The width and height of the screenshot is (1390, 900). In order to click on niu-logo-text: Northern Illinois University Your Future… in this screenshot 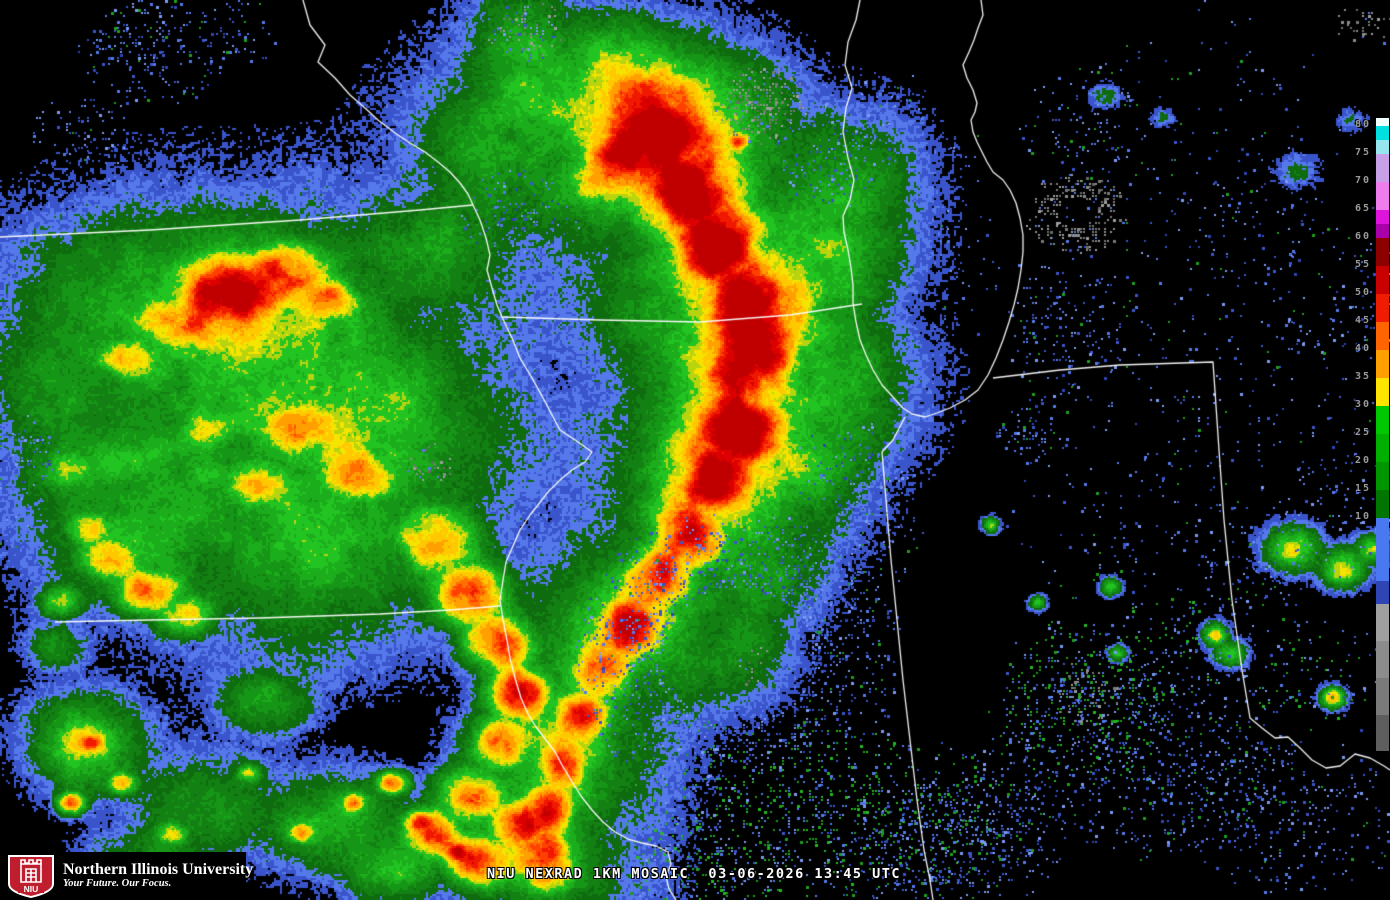, I will do `click(158, 876)`.